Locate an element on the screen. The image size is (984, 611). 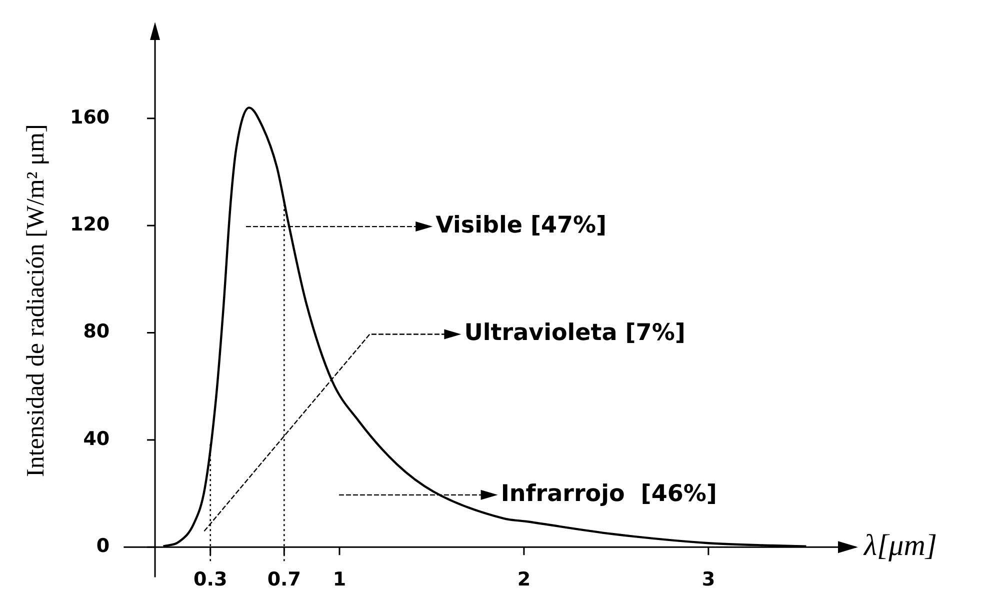
x-tick-label: 0.7 is located at coordinates (284, 579).